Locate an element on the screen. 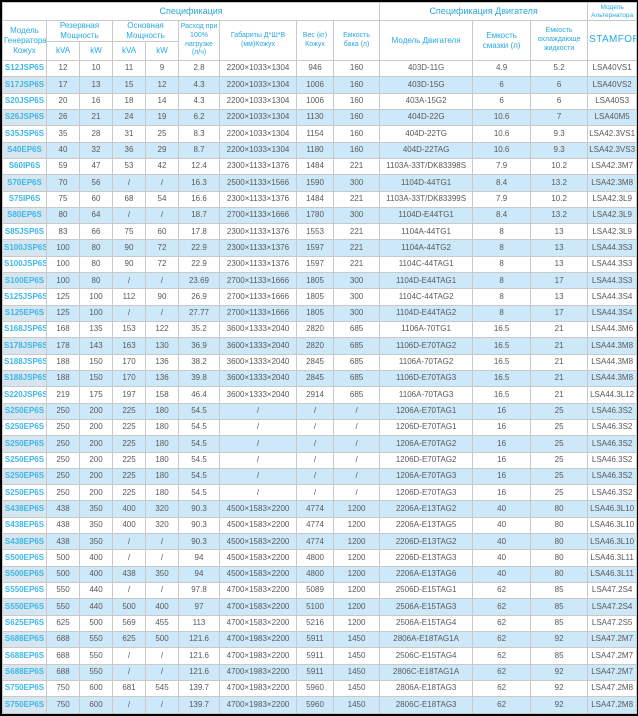 This screenshot has height=716, width=638. weight-cell: 5960 is located at coordinates (315, 688).